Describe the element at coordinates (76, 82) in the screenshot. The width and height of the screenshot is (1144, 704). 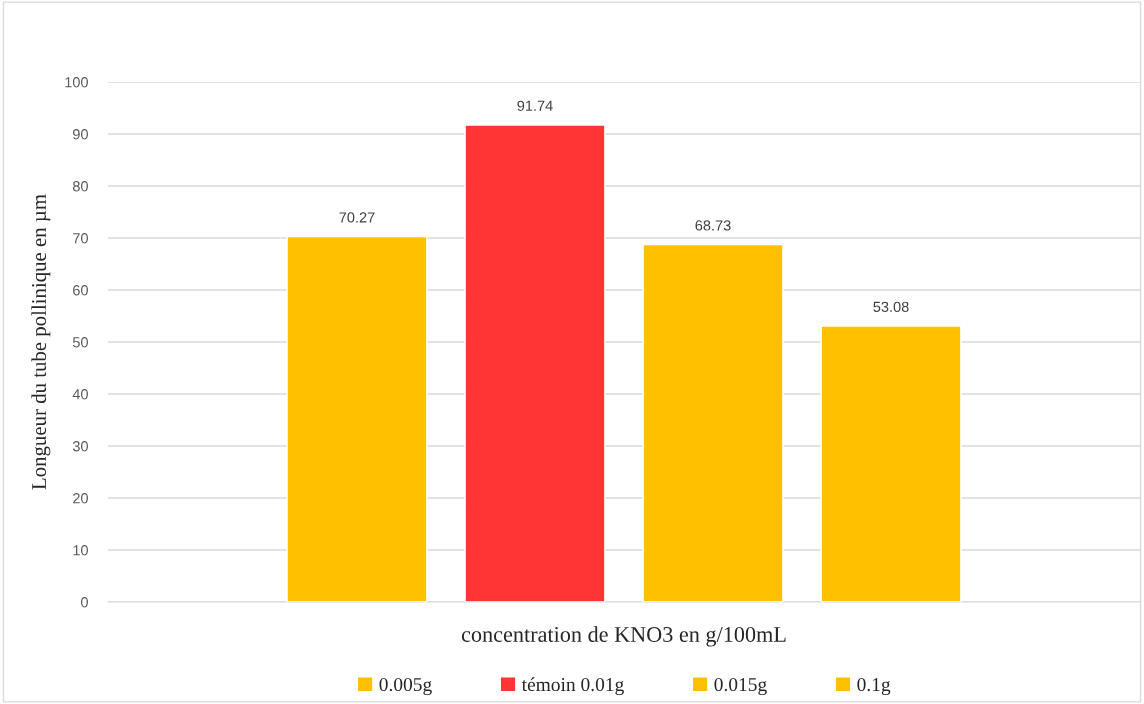
I see `y-tick-label: 100` at that location.